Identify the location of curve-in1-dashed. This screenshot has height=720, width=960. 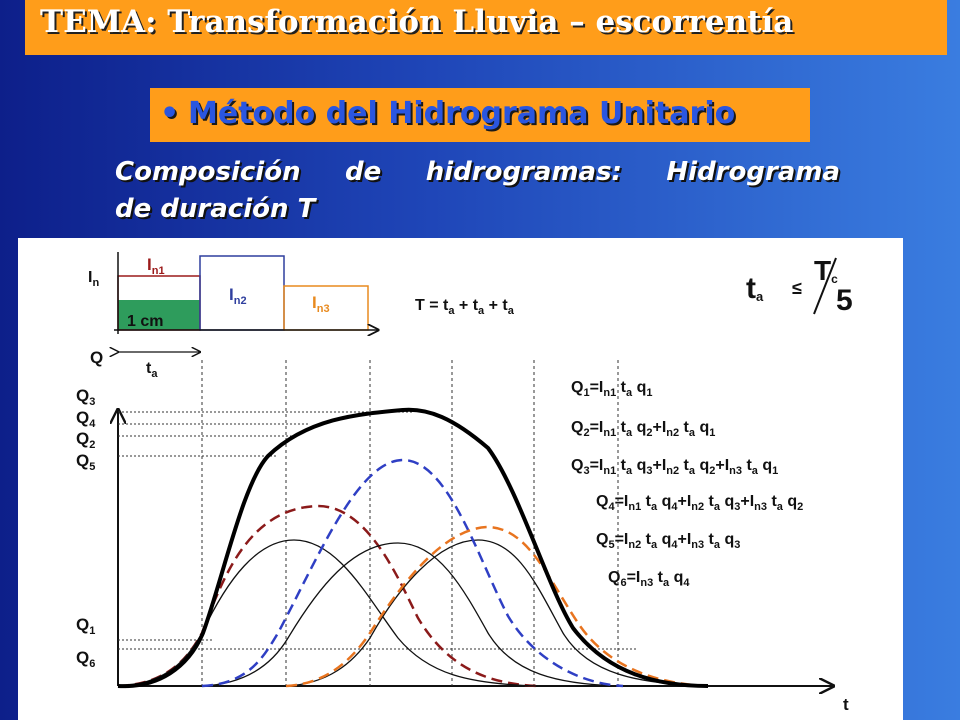
(328, 596).